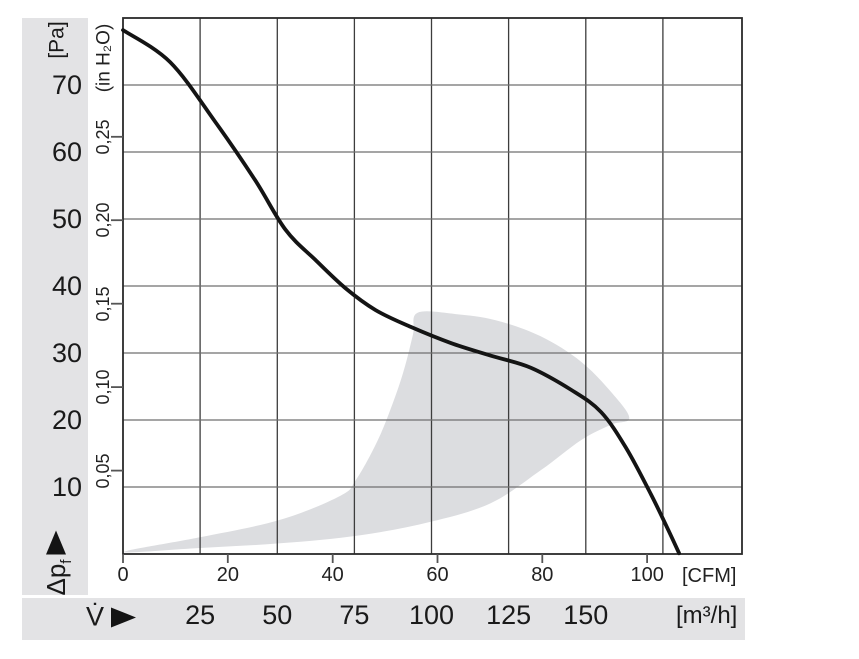 Image resolution: width=859 pixels, height=659 pixels. I want to click on x-axis-title: V̇, so click(111, 616).